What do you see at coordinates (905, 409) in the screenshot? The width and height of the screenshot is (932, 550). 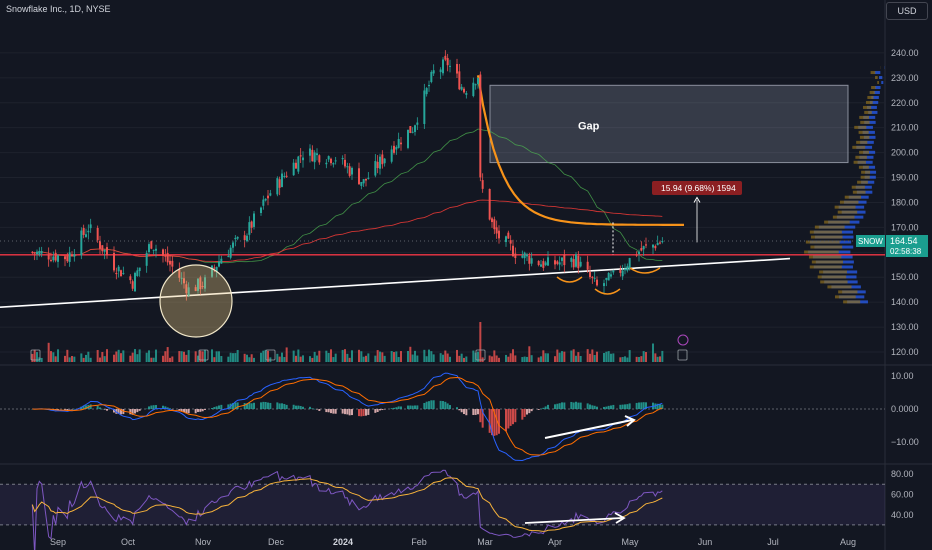 I see `macd-axis-label: 0.0000` at bounding box center [905, 409].